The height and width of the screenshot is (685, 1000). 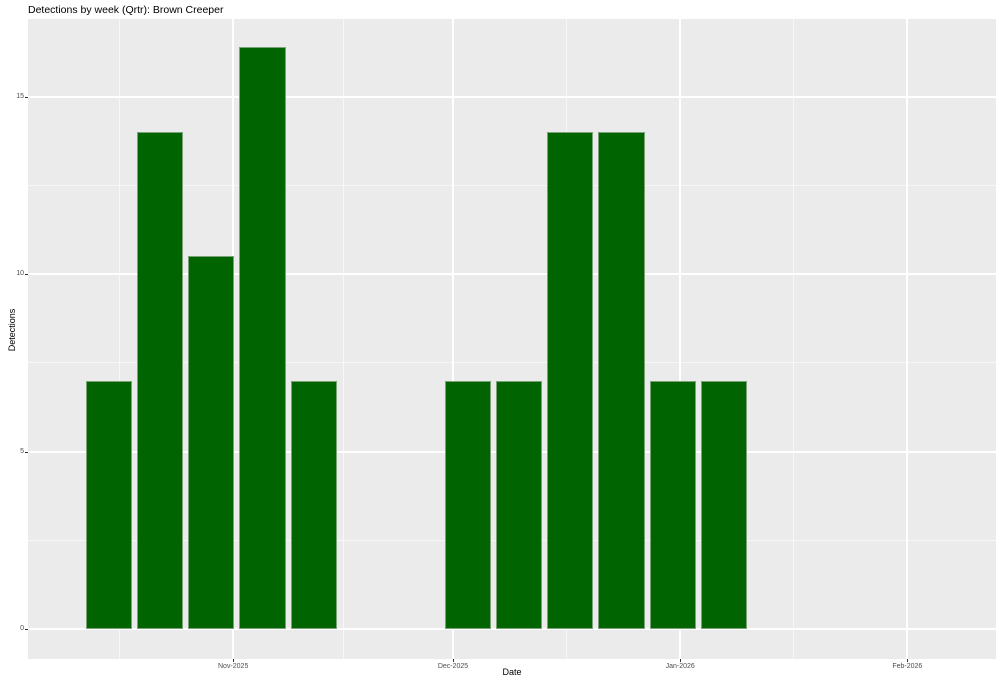 I want to click on y-tick-label: 10, so click(x=20, y=274).